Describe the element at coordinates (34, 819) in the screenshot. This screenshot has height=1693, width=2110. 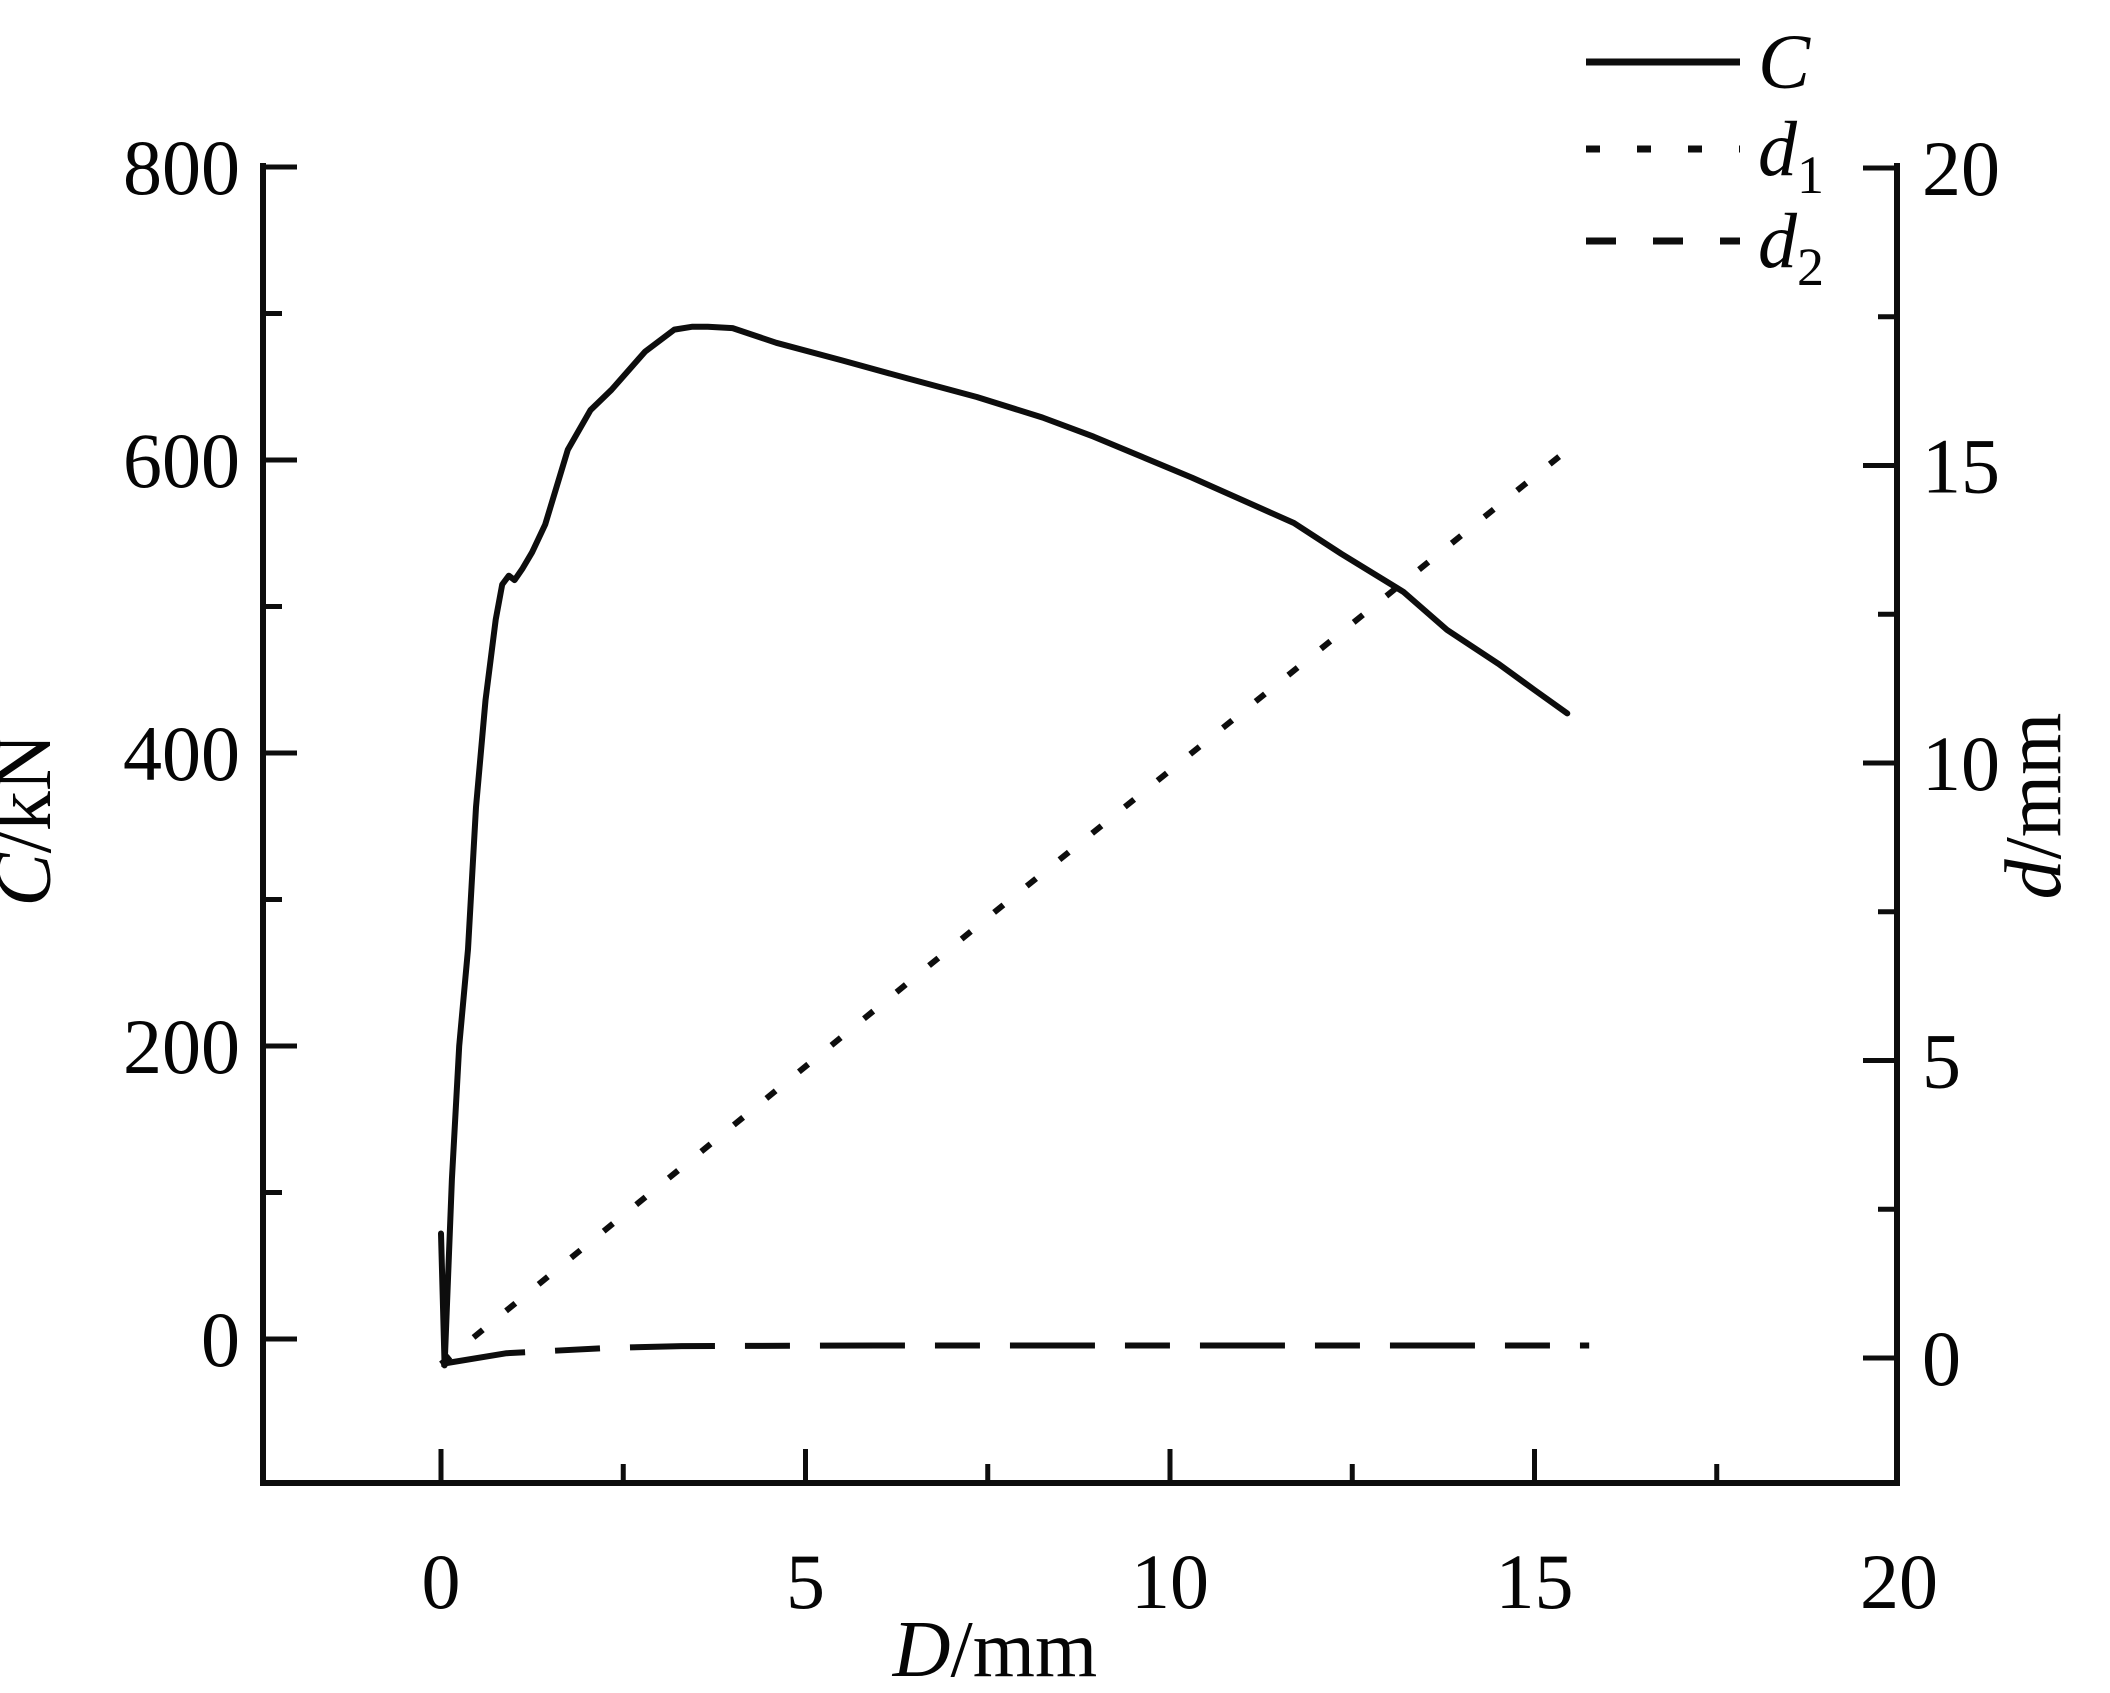
I see `left-y-axis-title: C/kN` at that location.